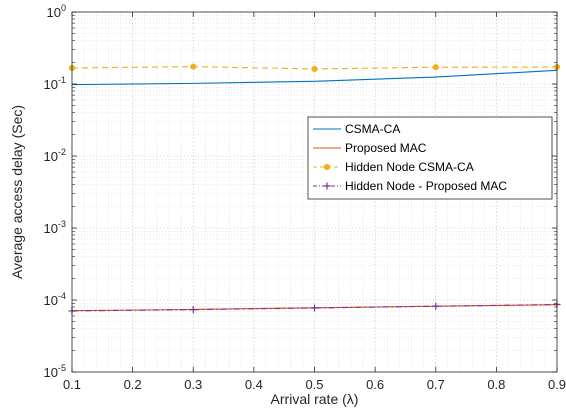  What do you see at coordinates (375, 384) in the screenshot?
I see `x-tick-label: 0.6` at bounding box center [375, 384].